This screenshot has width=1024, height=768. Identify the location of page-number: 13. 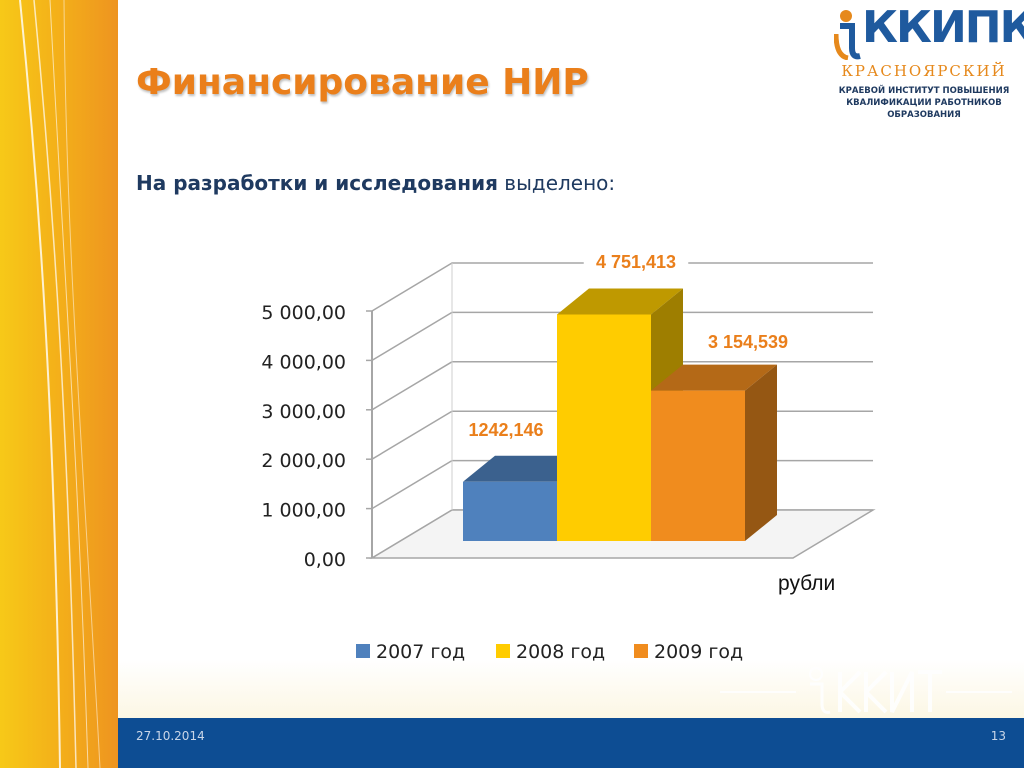
(998, 736).